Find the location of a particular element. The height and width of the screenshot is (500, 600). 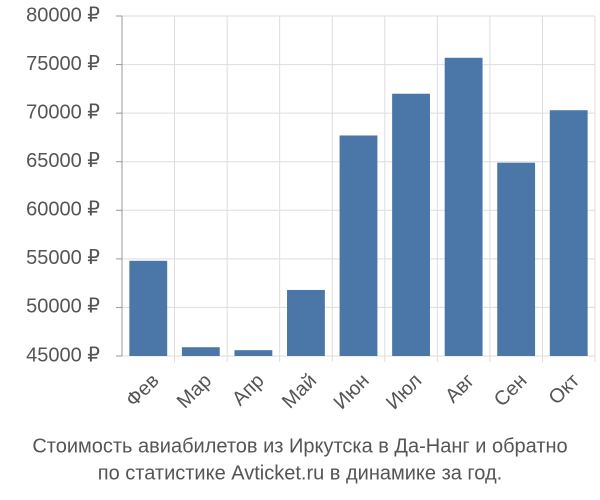

y-tick-label: 80000 ₽ is located at coordinates (63, 15).